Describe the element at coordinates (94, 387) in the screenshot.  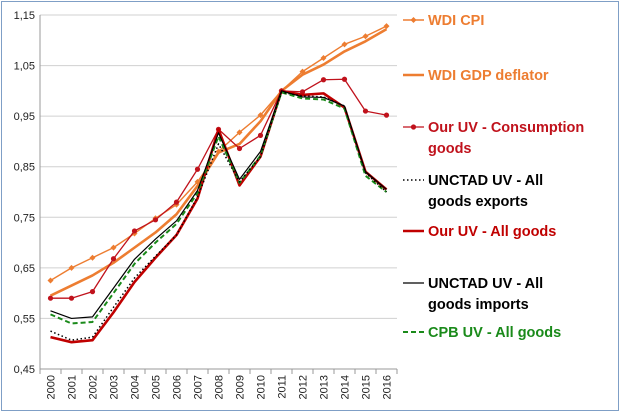
I see `x-tick-label: 2002` at that location.